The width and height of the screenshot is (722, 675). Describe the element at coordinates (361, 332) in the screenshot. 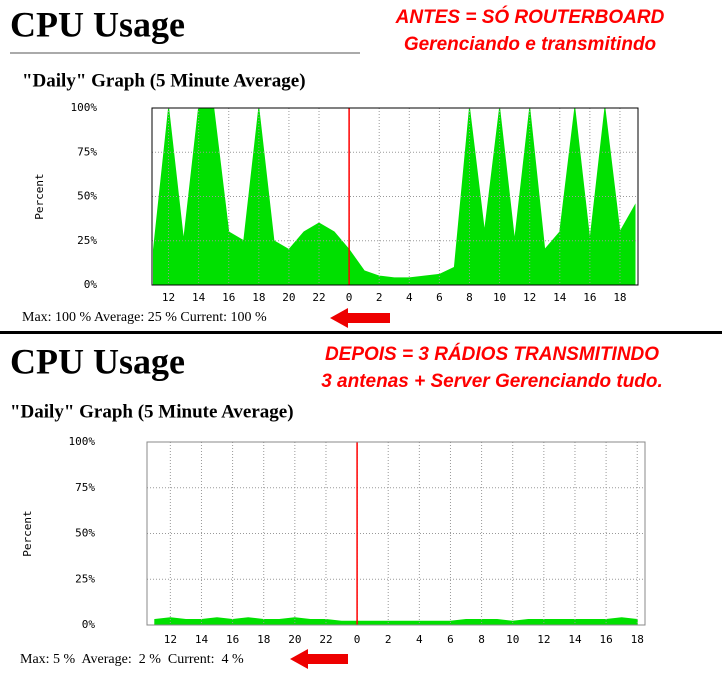

I see `separator` at that location.